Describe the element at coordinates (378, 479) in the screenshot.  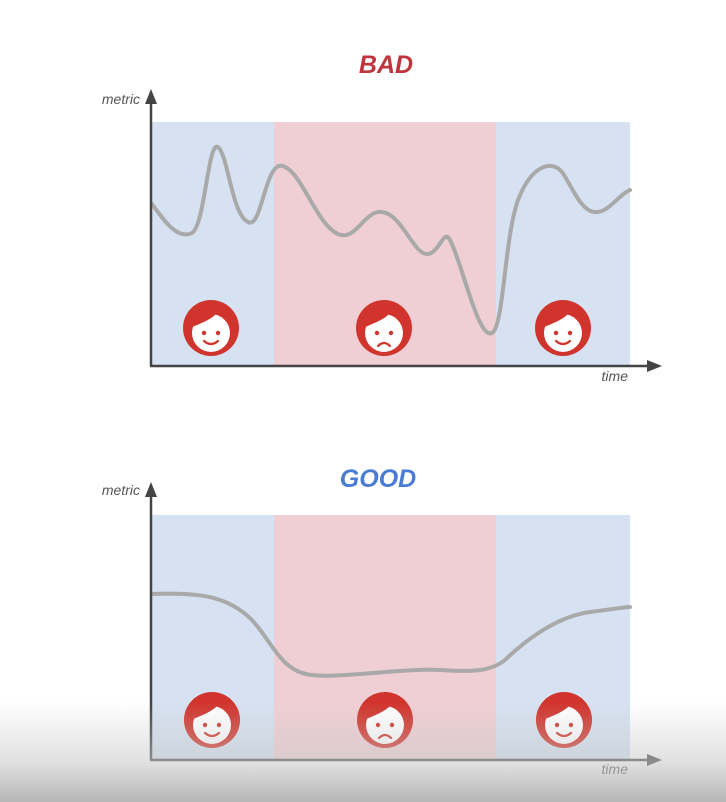
I see `panel-title-good: GOOD` at that location.